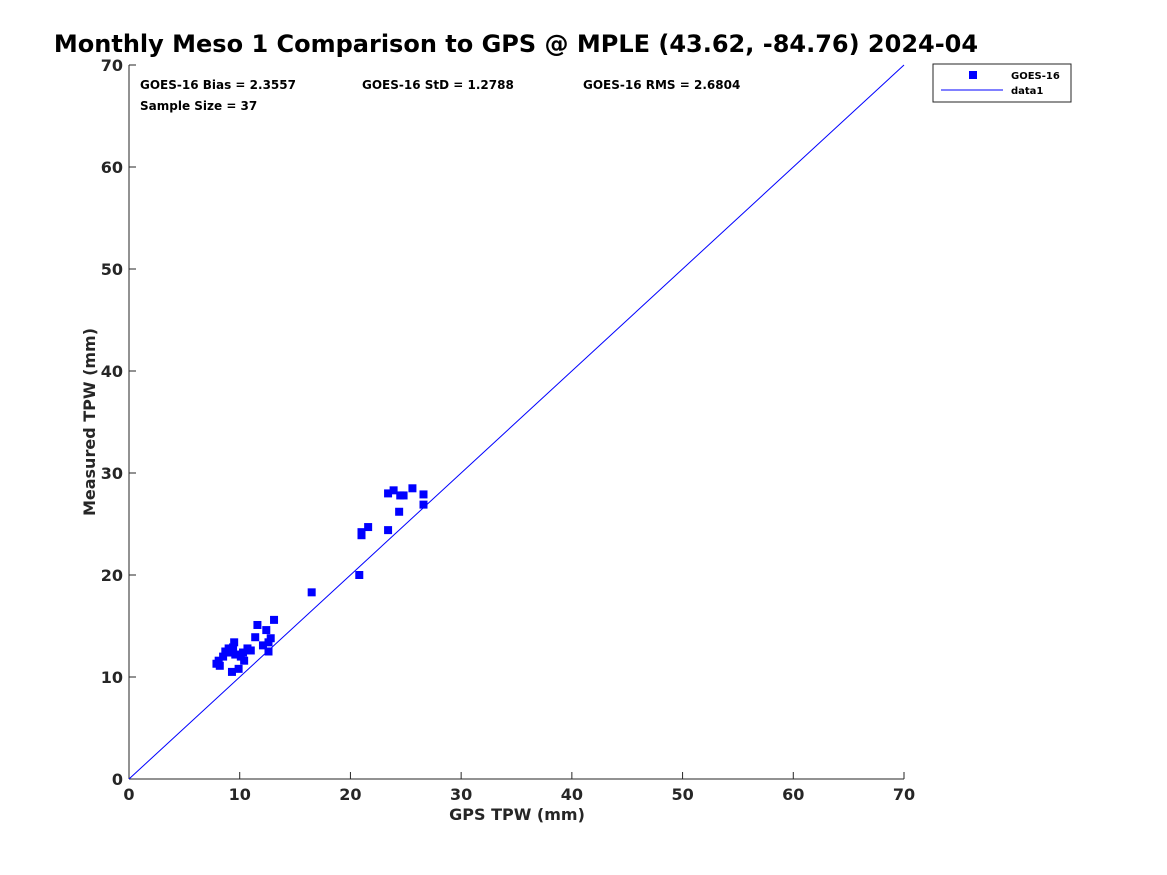 This screenshot has width=1167, height=875. I want to click on legend-box, so click(1002, 83).